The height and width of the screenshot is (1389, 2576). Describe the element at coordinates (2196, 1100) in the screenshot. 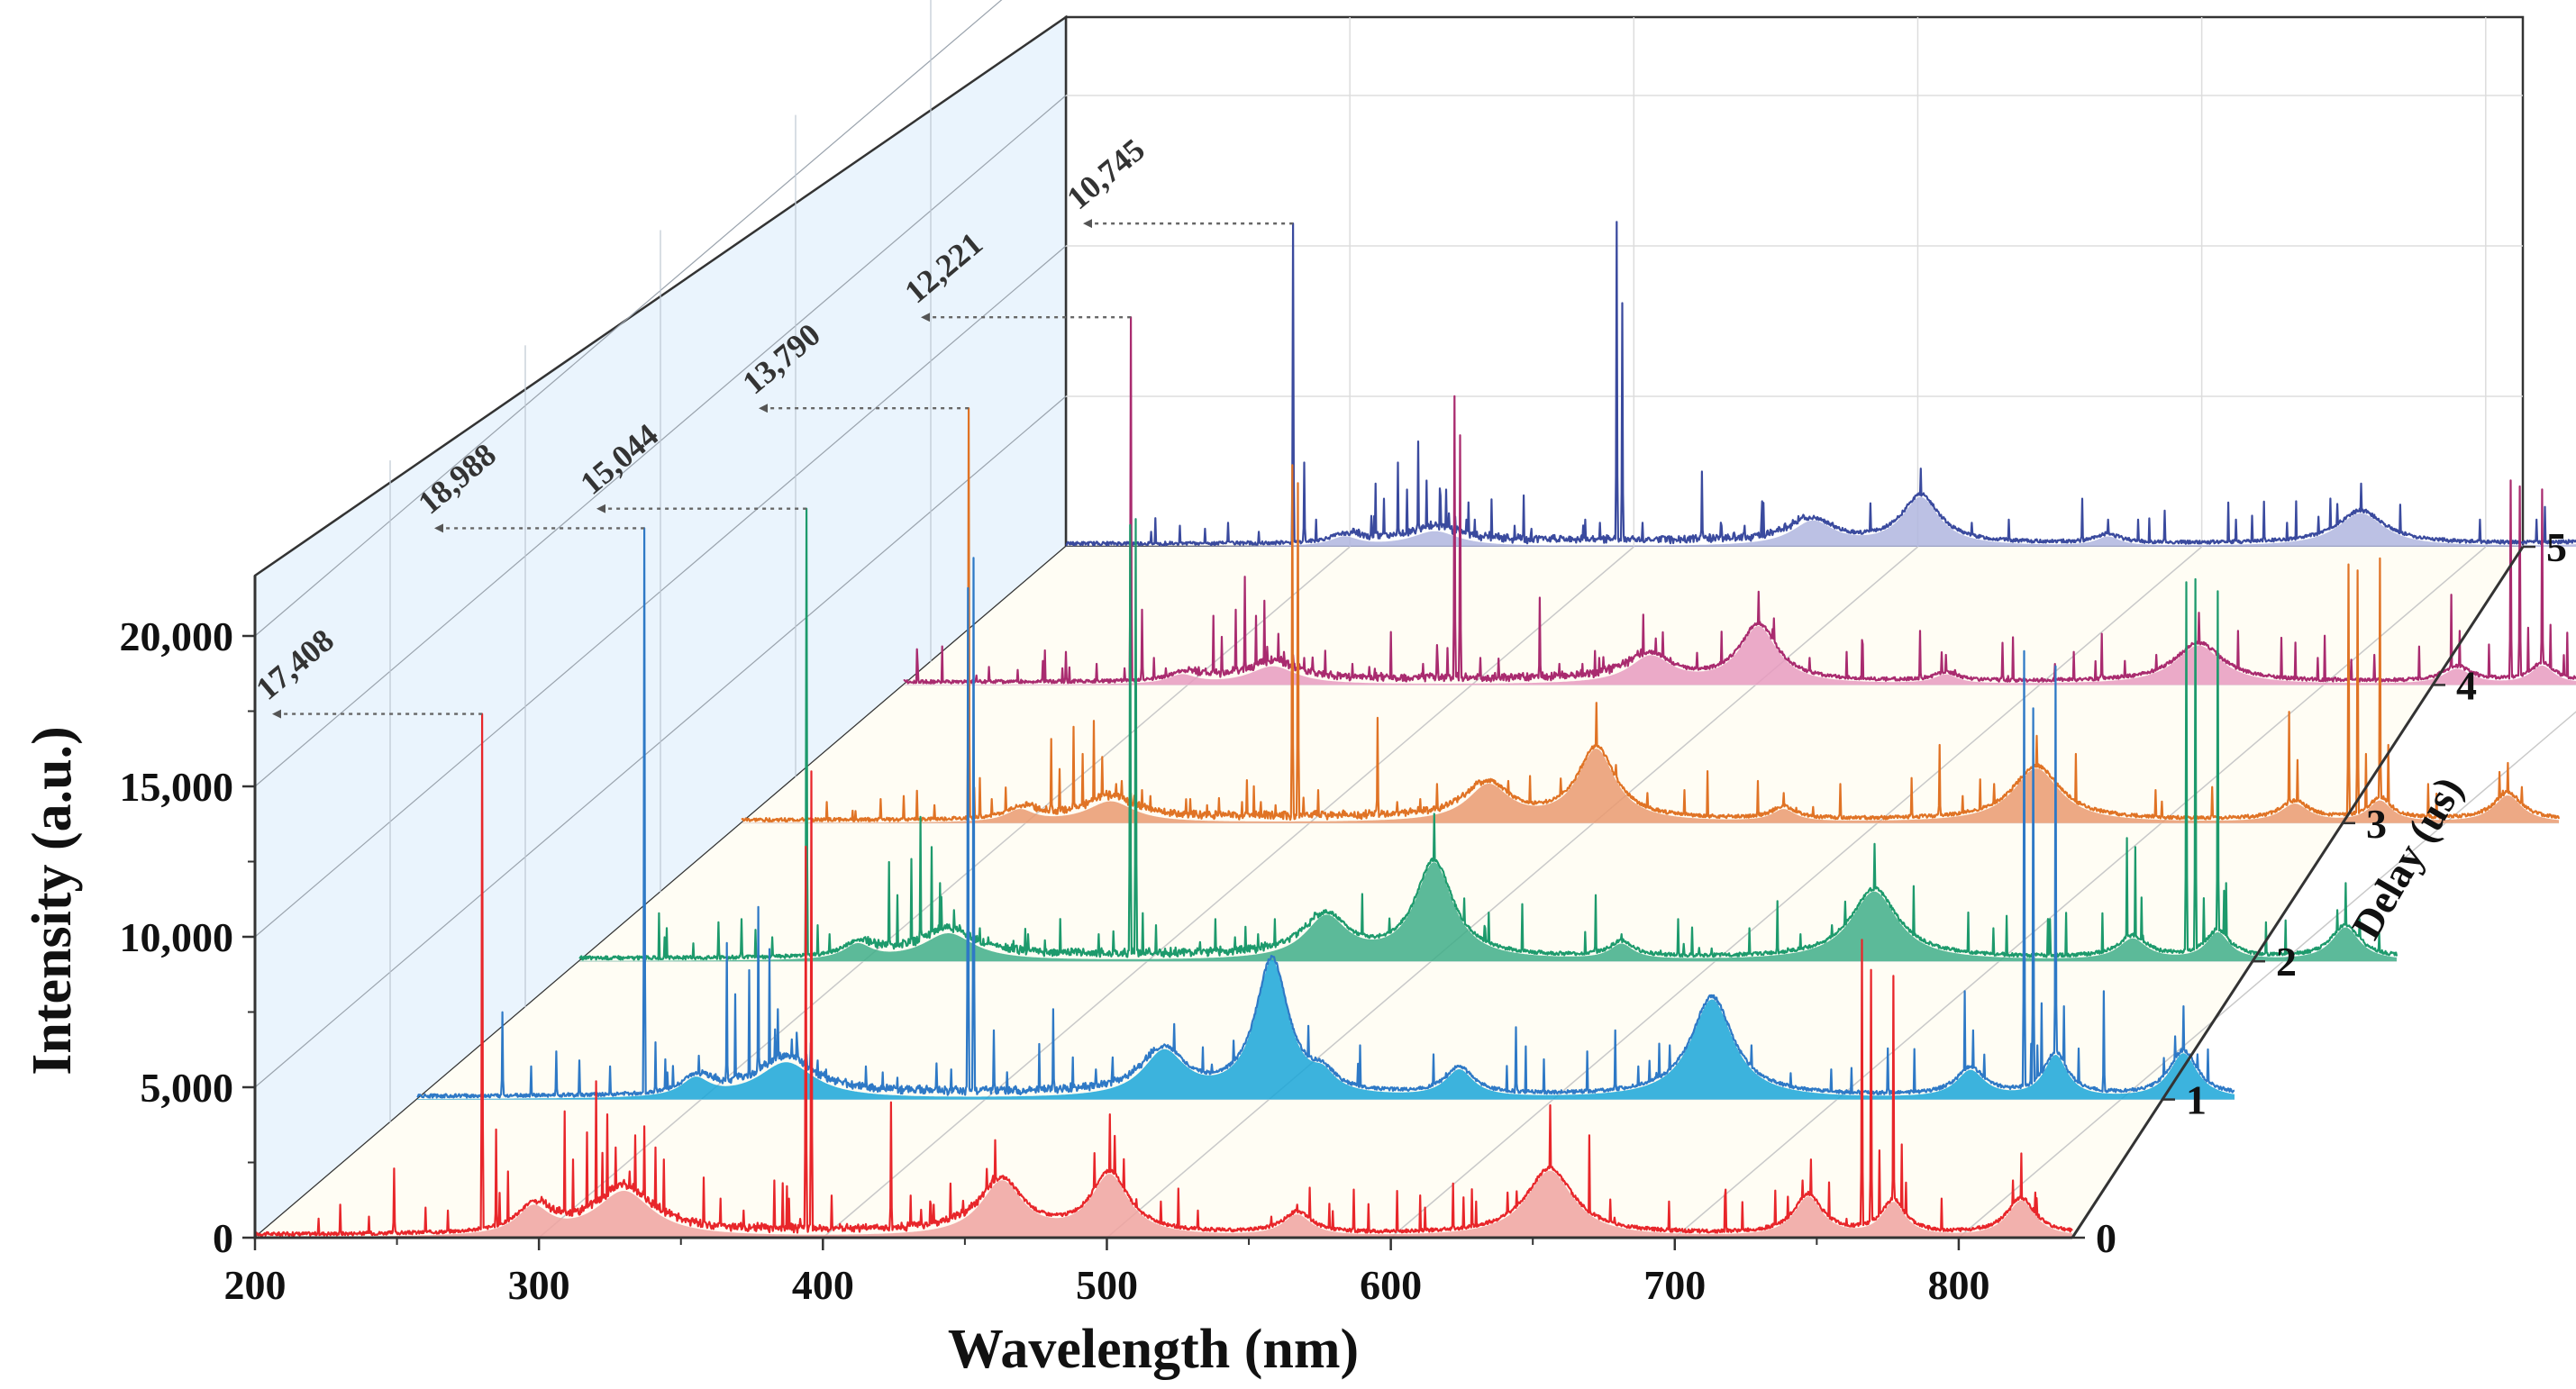

I see `z-tick-label: 1` at that location.